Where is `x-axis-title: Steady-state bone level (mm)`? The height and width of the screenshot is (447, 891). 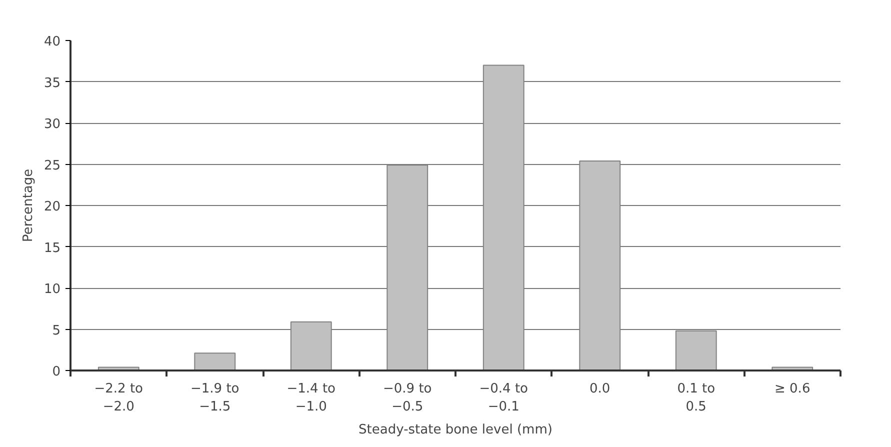 x-axis-title: Steady-state bone level (mm) is located at coordinates (455, 430).